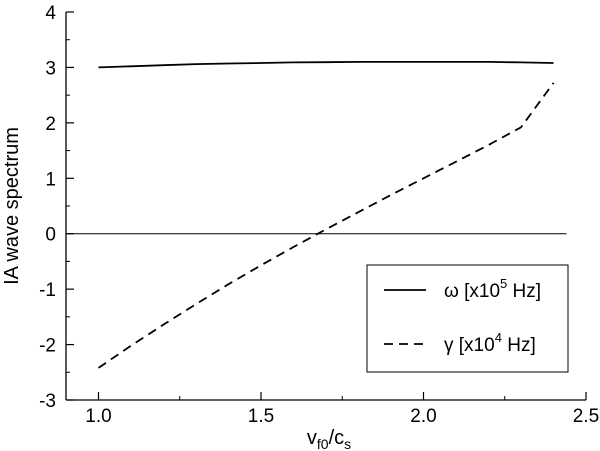 The width and height of the screenshot is (600, 451). Describe the element at coordinates (47, 401) in the screenshot. I see `y-tick-label: -3` at that location.